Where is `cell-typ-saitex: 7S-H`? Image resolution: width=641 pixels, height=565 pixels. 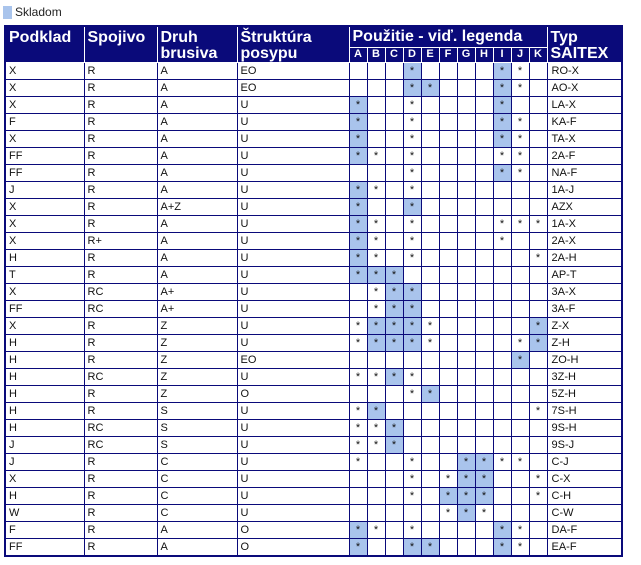 cell-typ-saitex: 7S-H is located at coordinates (584, 411).